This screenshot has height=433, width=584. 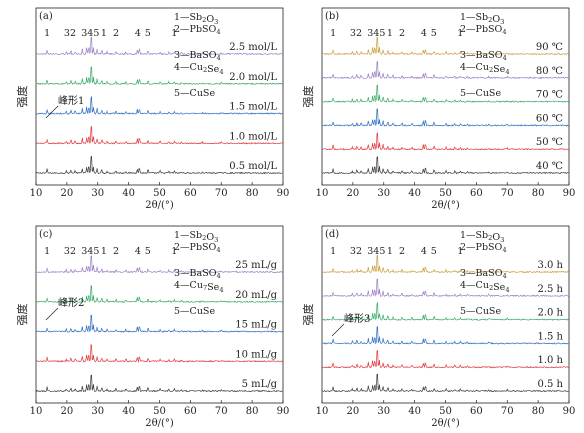 What do you see at coordinates (46, 234) in the screenshot?
I see `panel-label: (c)` at bounding box center [46, 234].